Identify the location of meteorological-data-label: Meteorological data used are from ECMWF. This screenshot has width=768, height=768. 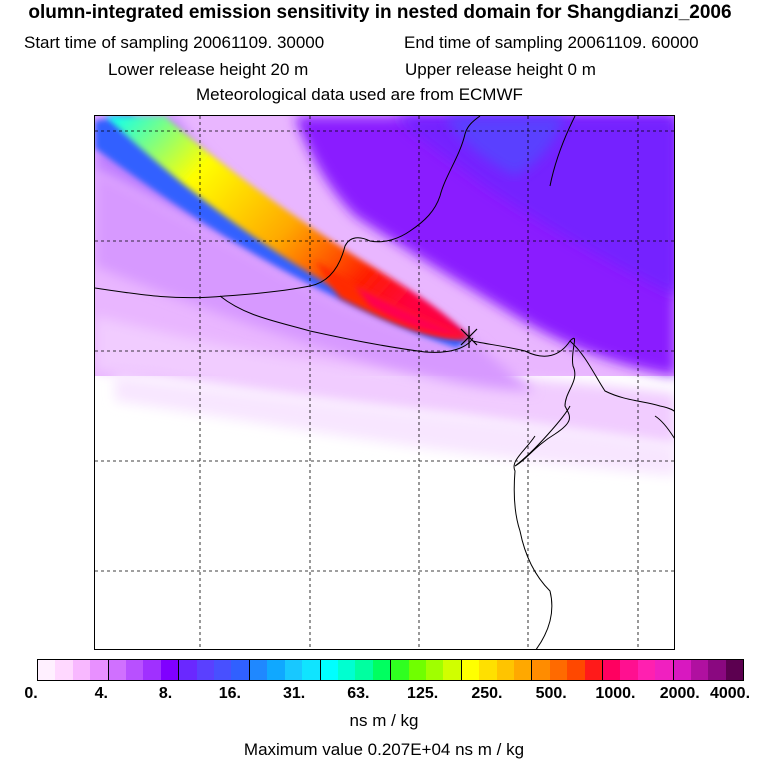
(359, 94).